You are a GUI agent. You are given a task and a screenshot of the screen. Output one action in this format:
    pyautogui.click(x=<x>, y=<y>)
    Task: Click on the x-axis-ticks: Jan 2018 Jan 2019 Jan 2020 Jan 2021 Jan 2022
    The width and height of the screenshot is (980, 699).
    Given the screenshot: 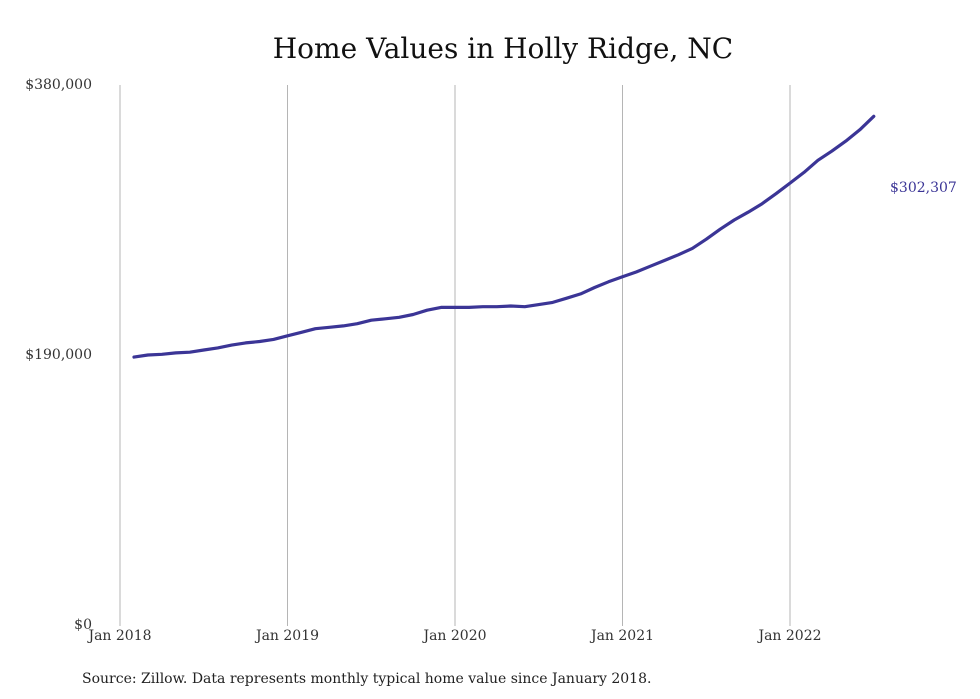 What is the action you would take?
    pyautogui.click(x=453, y=636)
    